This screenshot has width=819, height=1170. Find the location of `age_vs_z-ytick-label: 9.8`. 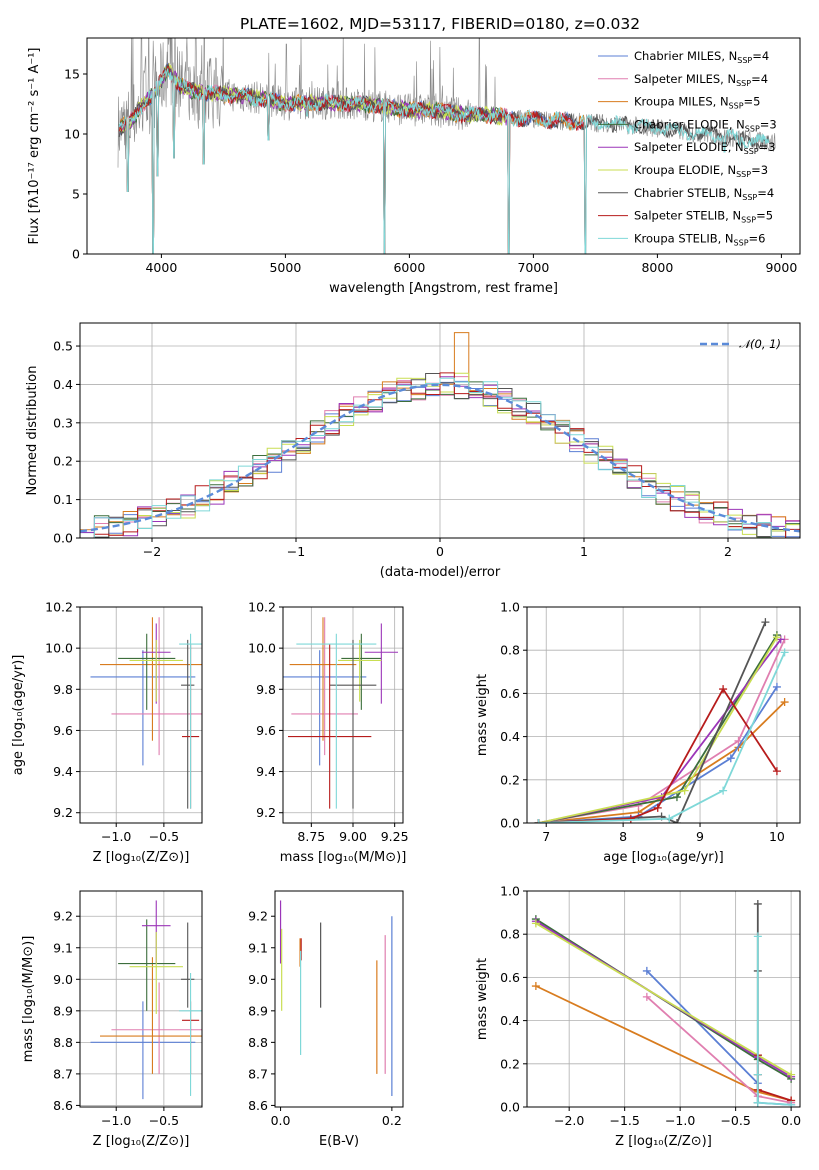

age_vs_z-ytick-label: 9.8 is located at coordinates (63, 689).